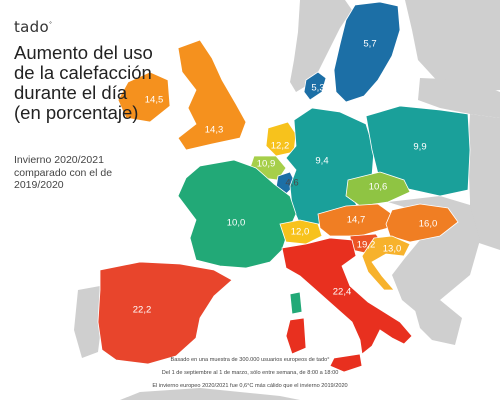  What do you see at coordinates (266, 164) in the screenshot?
I see `label-belgium: 10,9` at bounding box center [266, 164].